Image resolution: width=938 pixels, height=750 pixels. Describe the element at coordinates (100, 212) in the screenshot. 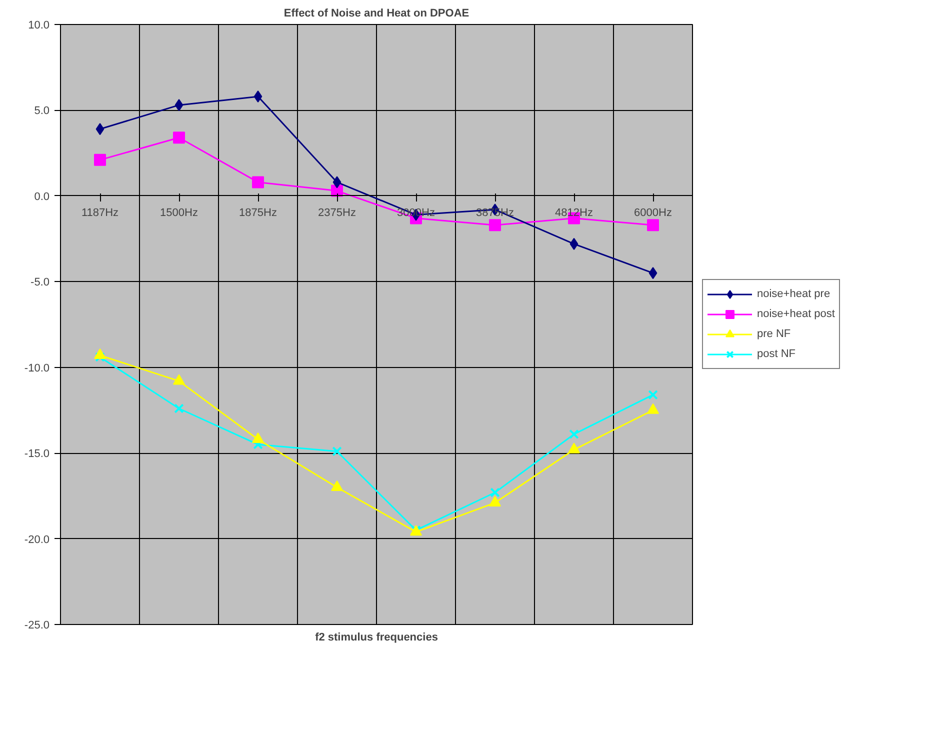

I see `x-tick-label: 1187Hz` at that location.